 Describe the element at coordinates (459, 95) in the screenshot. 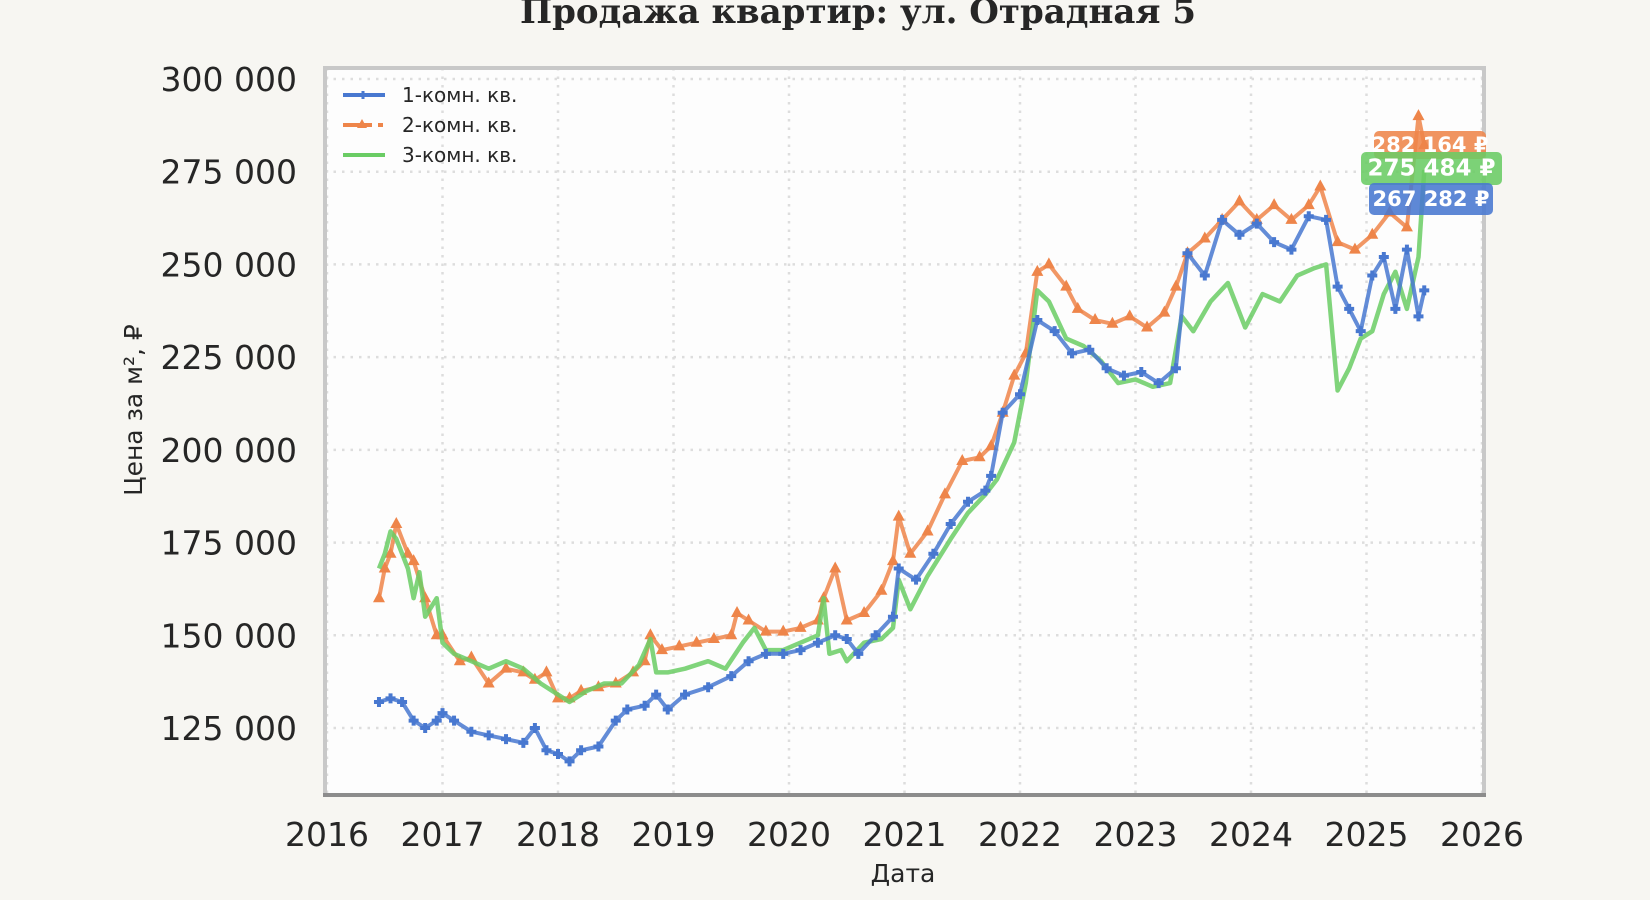

I see `legend-label: 1-комн. кв.` at that location.